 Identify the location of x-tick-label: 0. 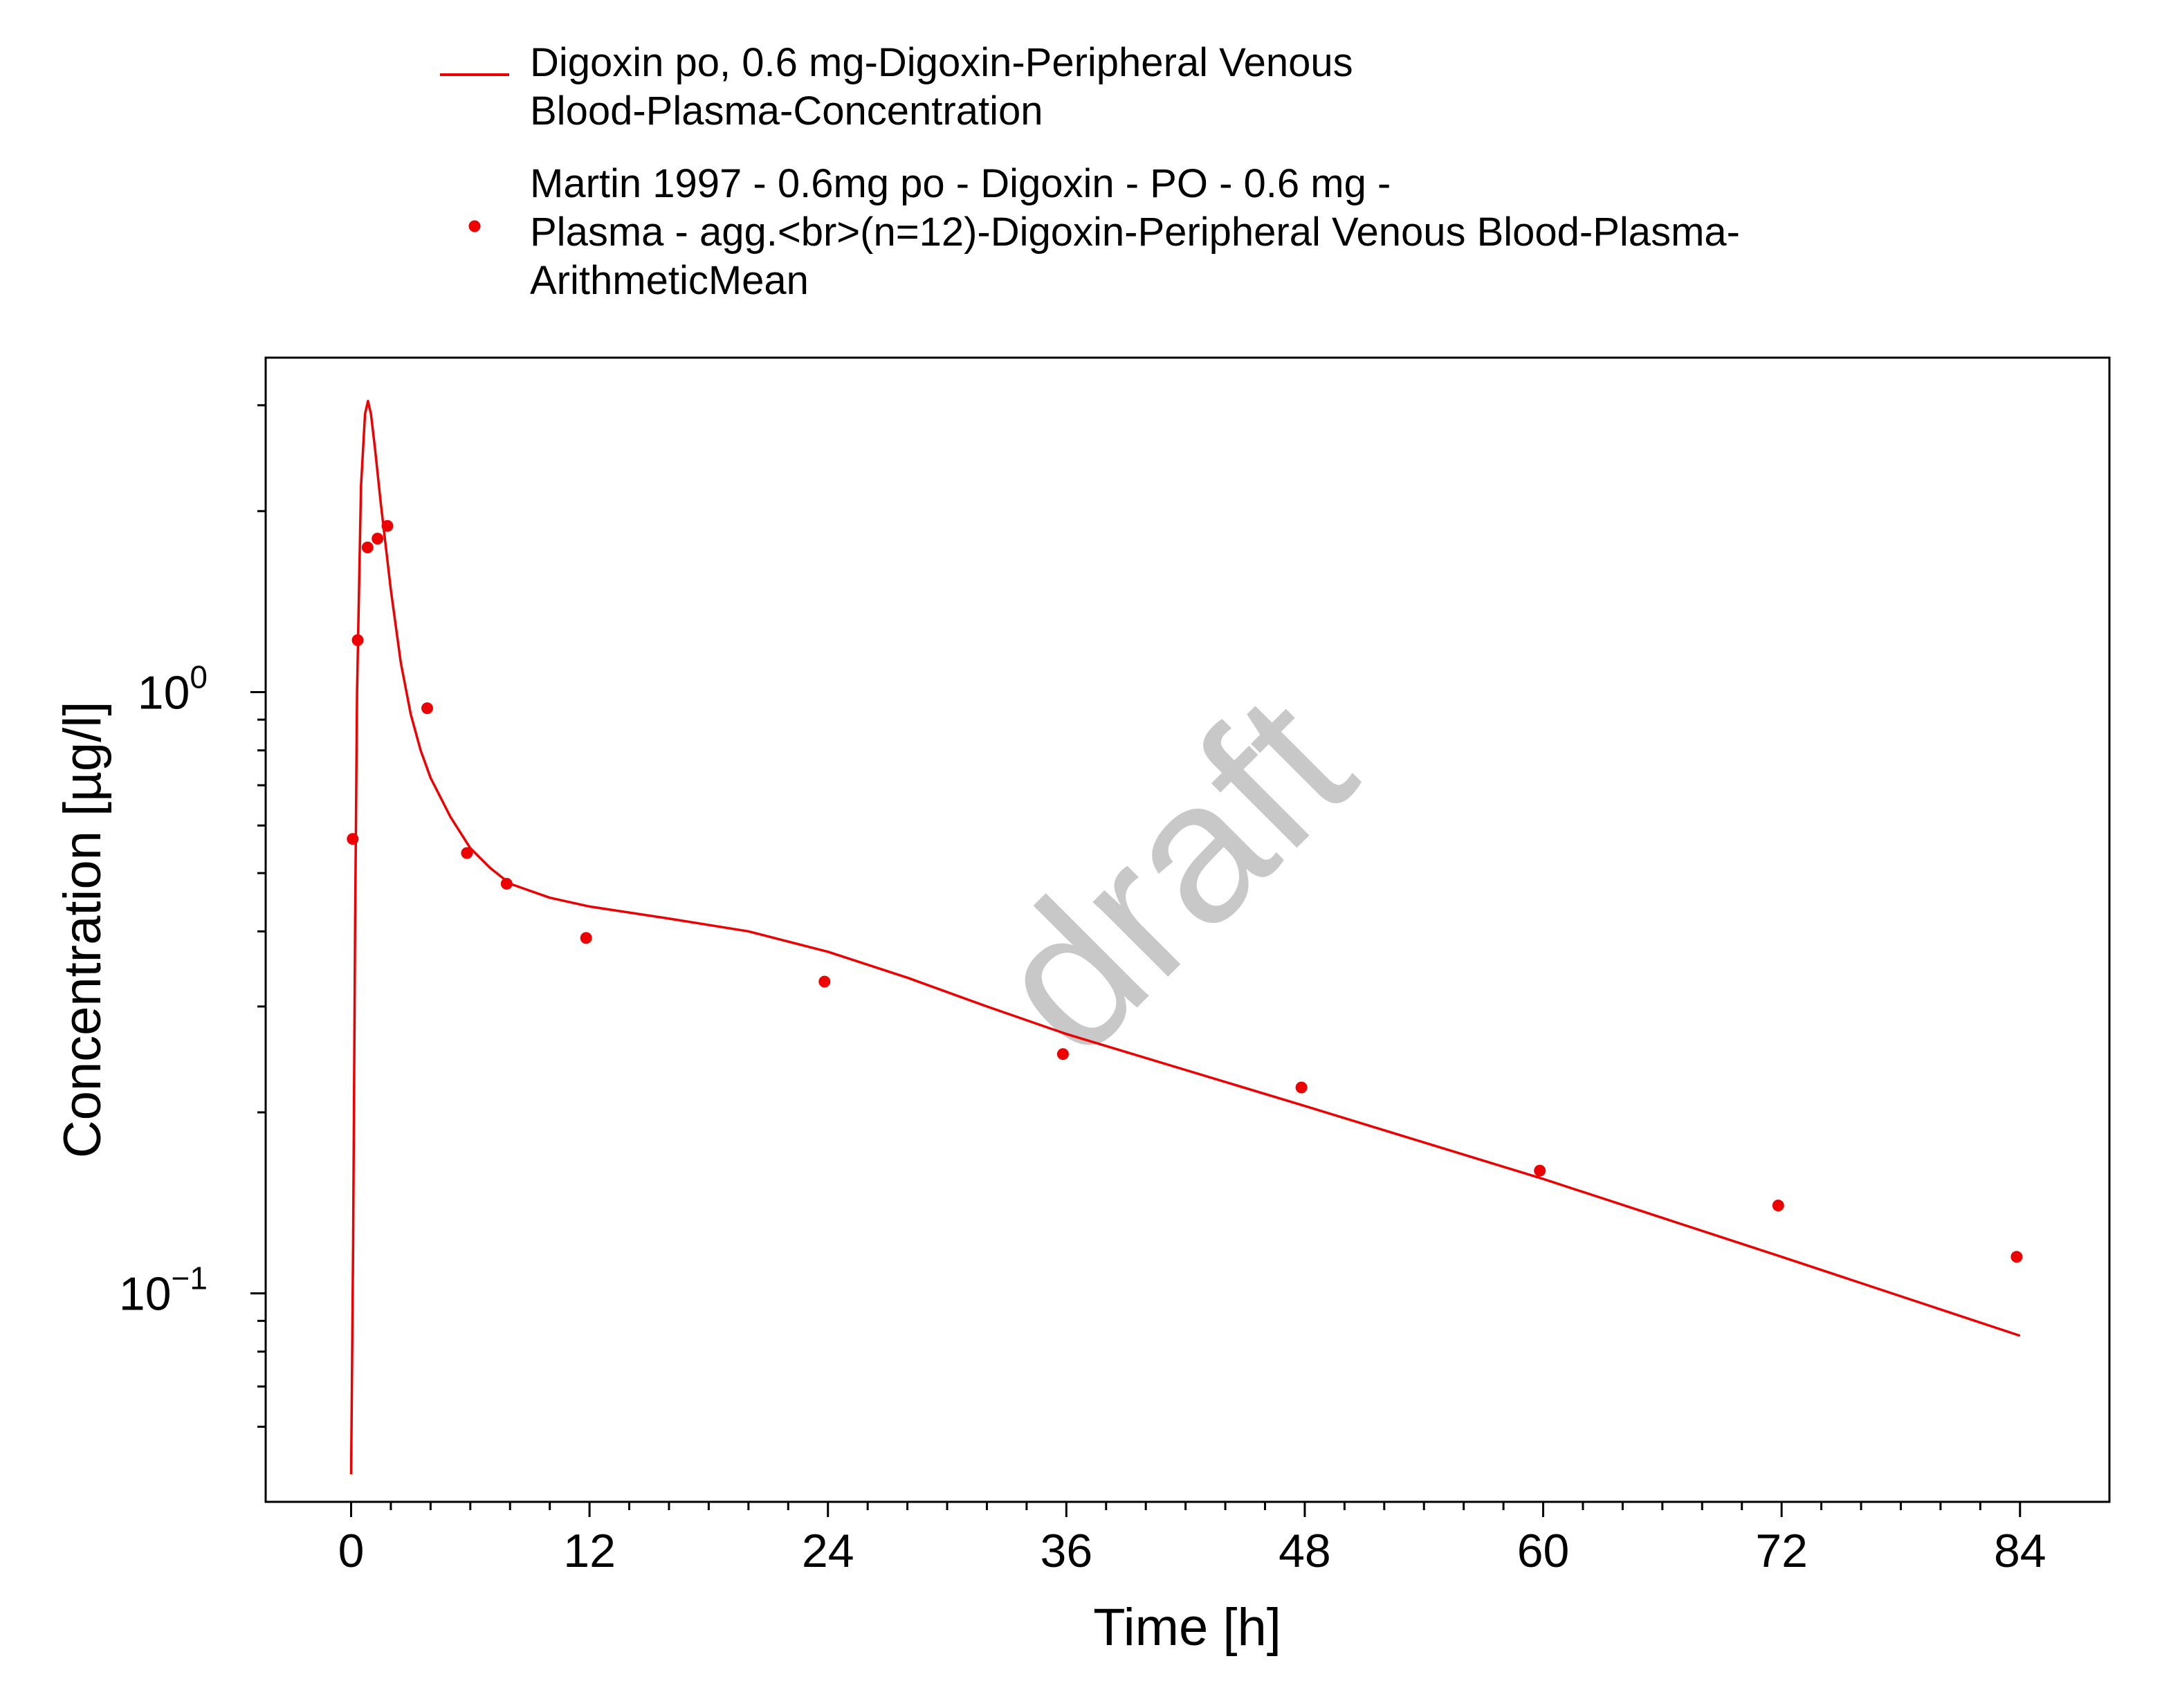
(351, 1551).